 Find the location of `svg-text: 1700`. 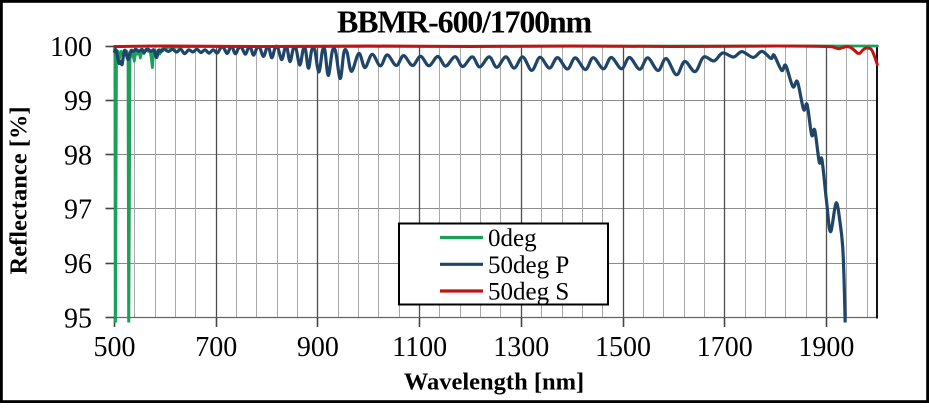

svg-text: 1700 is located at coordinates (725, 347).